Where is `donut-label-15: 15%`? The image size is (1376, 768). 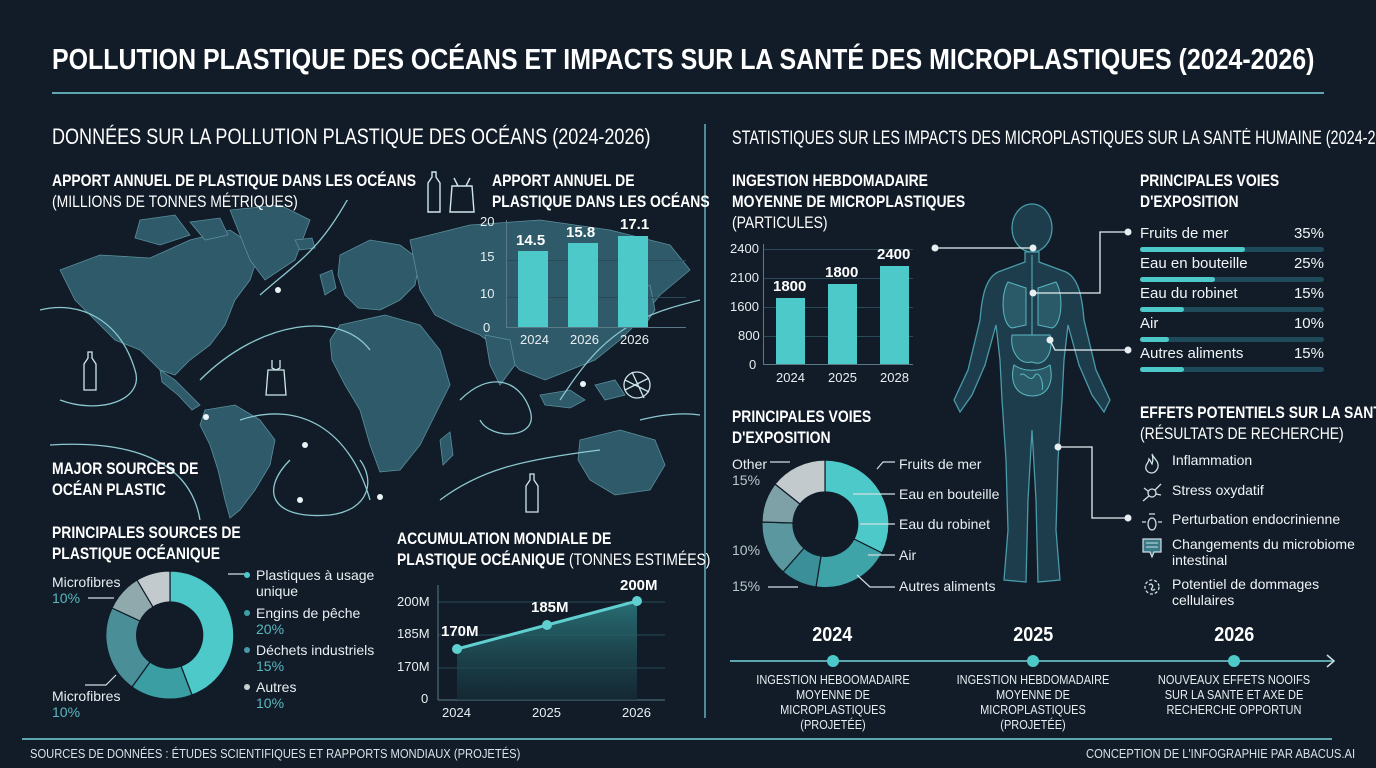
donut-label-15: 15% is located at coordinates (746, 586).